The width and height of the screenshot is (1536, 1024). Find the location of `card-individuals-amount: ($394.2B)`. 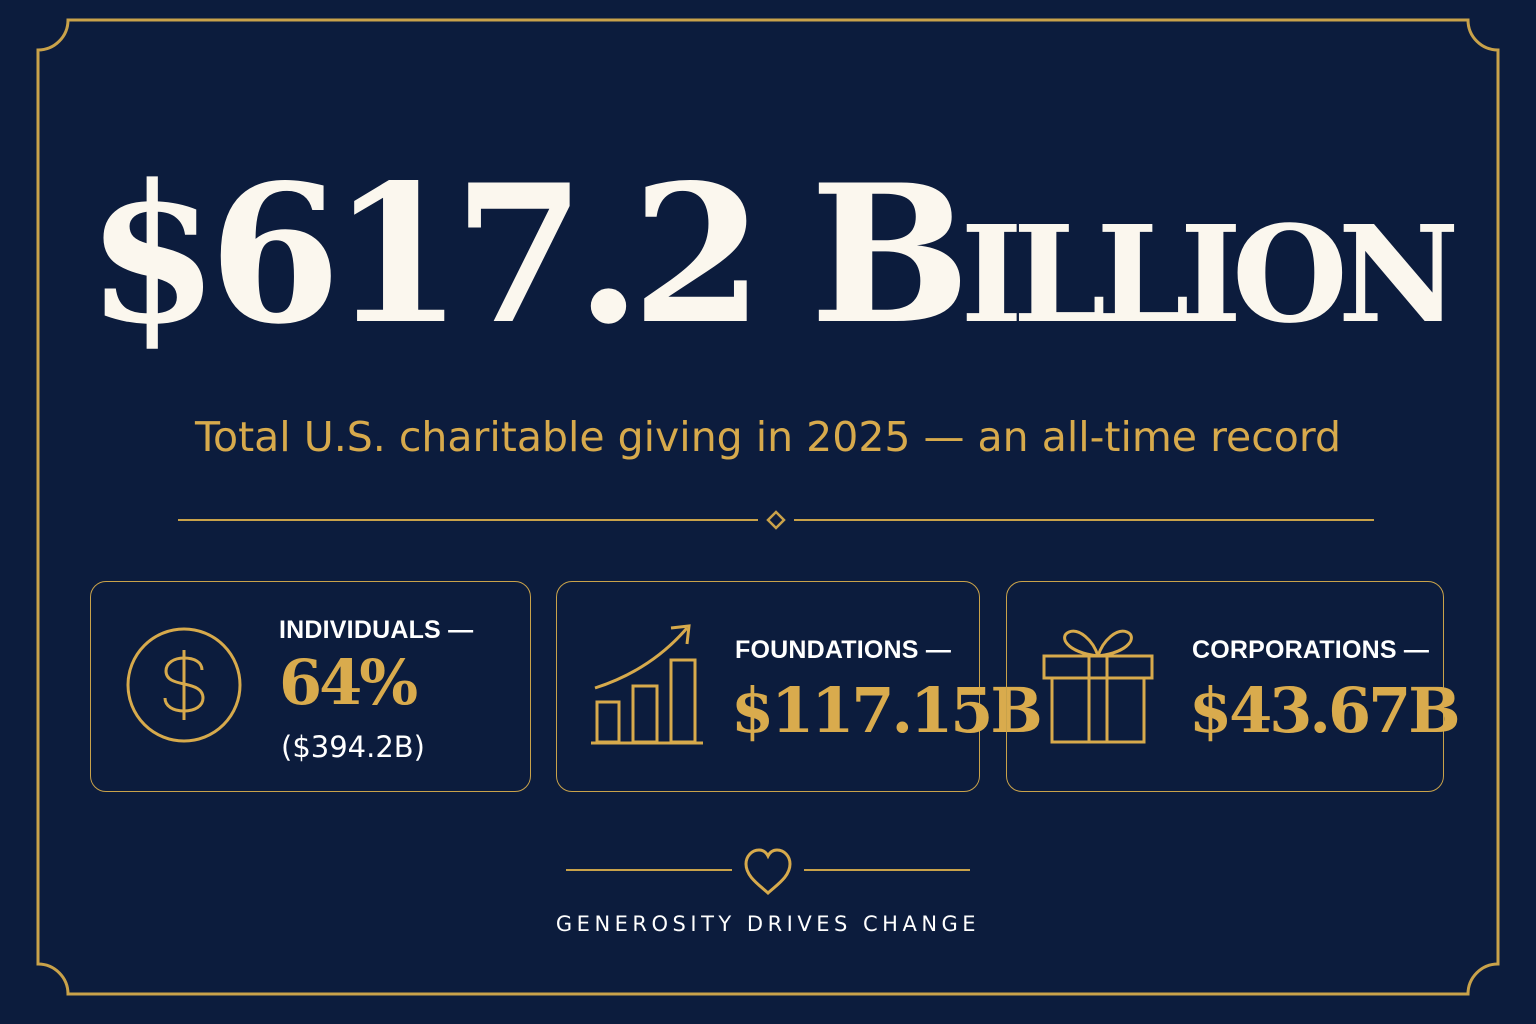

card-individuals-amount: ($394.2B) is located at coordinates (353, 747).